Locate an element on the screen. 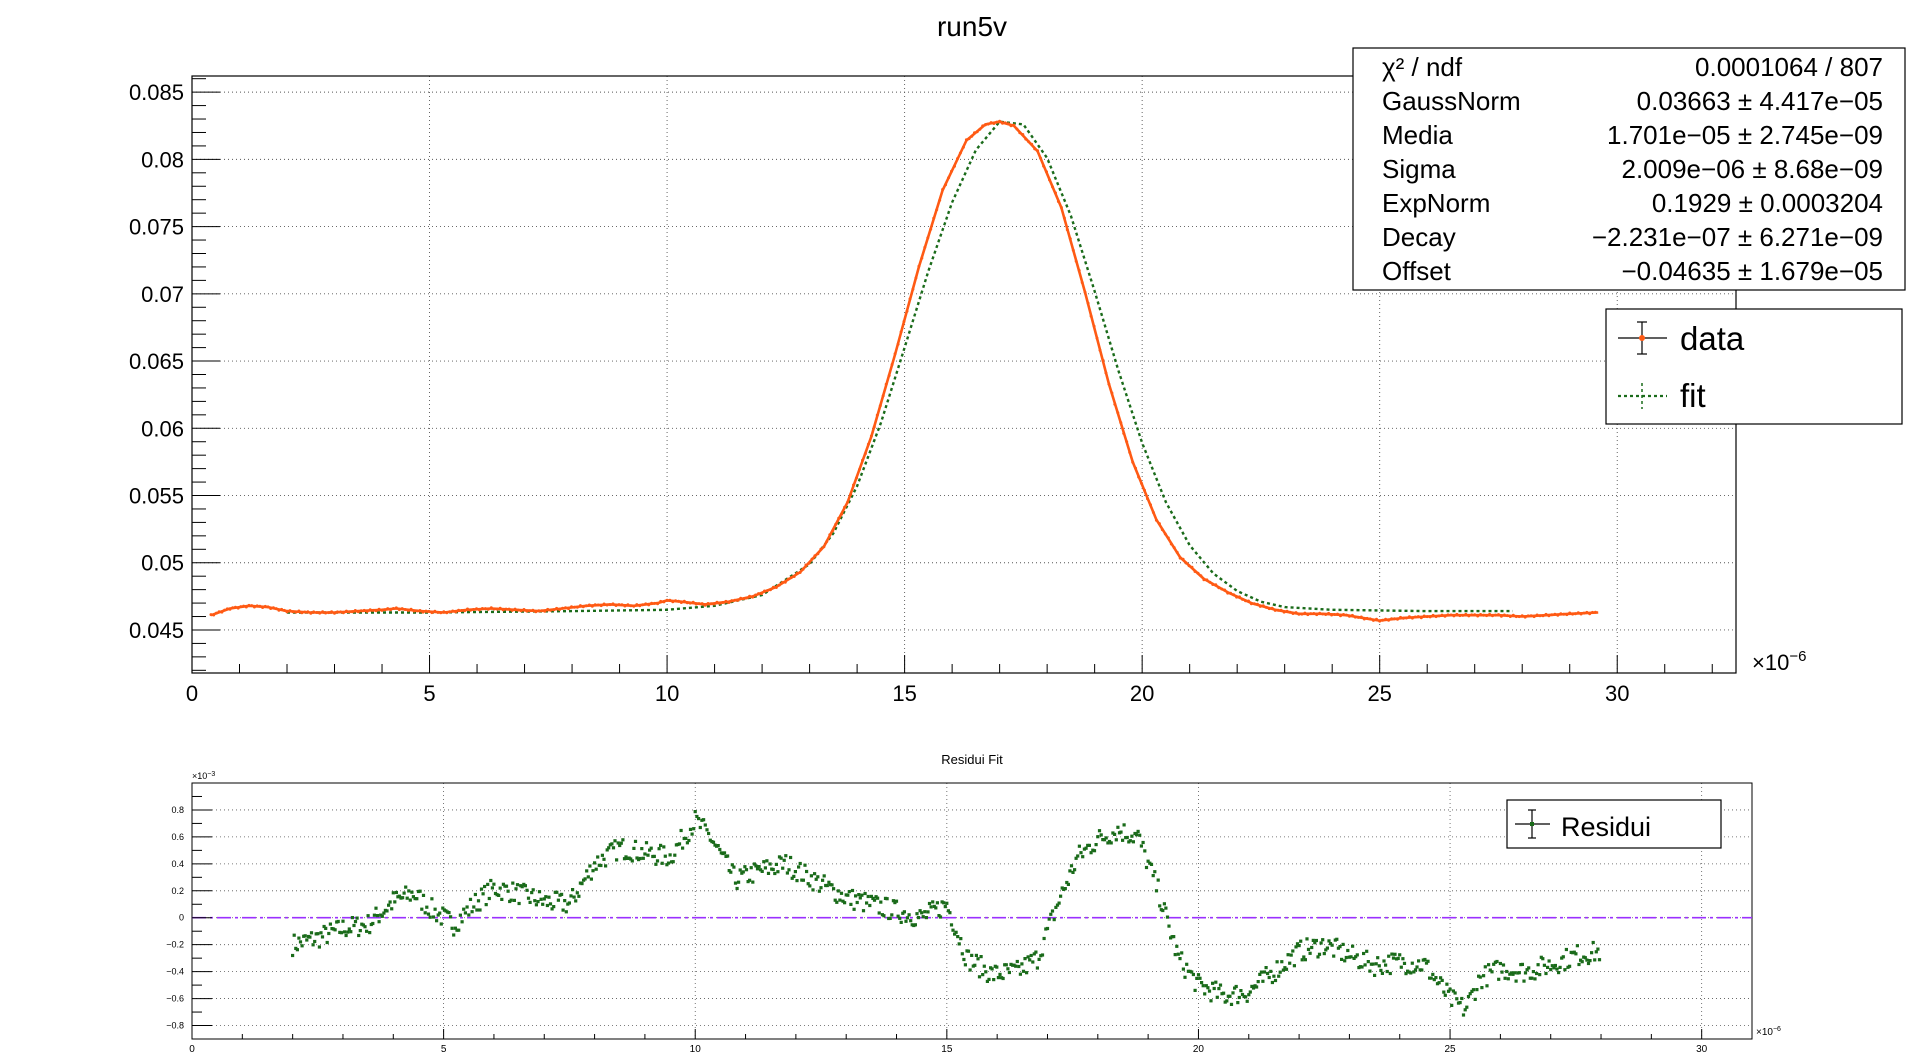 Image resolution: width=1918 pixels, height=1056 pixels. main-y-tick-label: 0.08 is located at coordinates (162, 159).